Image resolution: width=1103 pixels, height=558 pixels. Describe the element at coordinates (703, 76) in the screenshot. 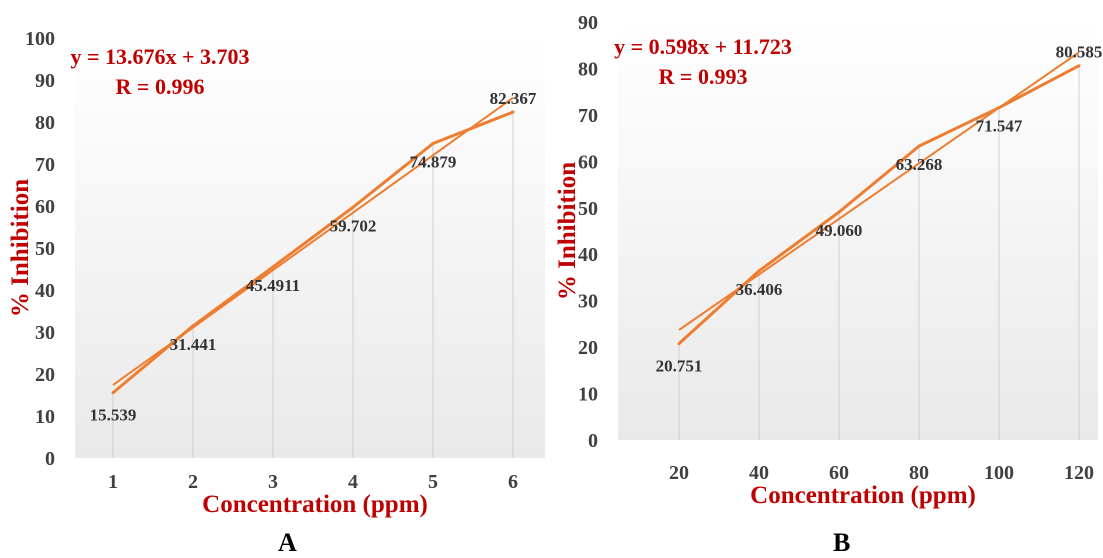

I see `r-value: R = 0.993` at that location.